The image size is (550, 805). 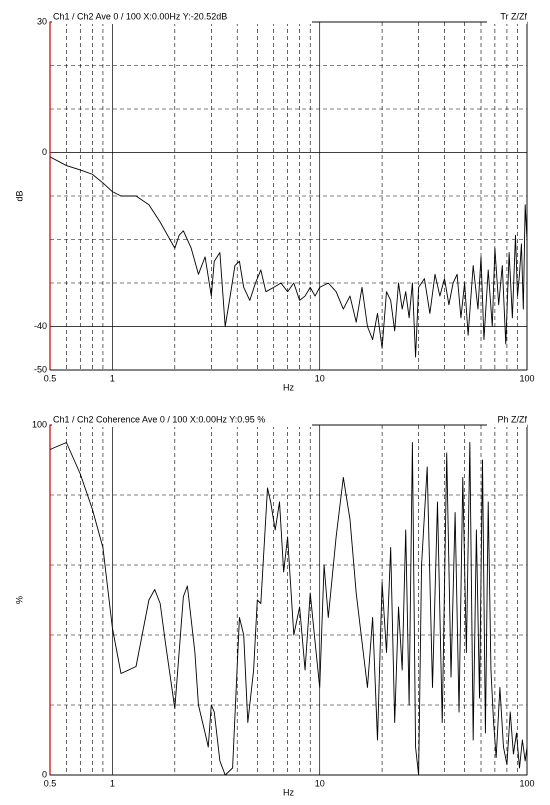 I want to click on y-axis-label: %, so click(x=19, y=600).